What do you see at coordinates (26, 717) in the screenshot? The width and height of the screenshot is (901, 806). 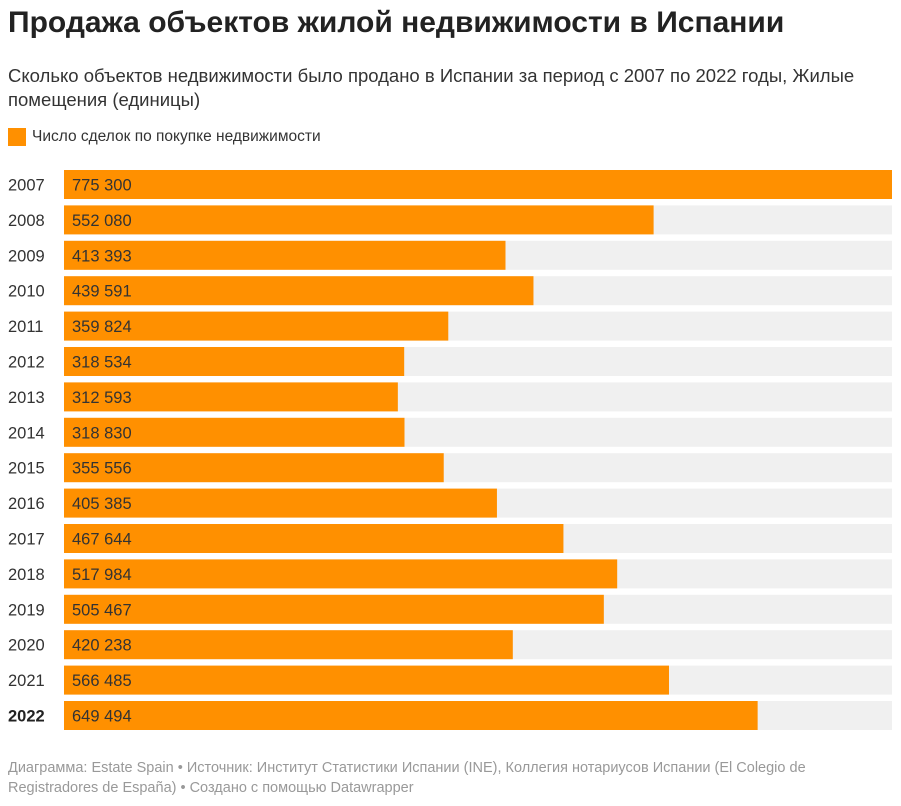 I see `category-label: 2022` at bounding box center [26, 717].